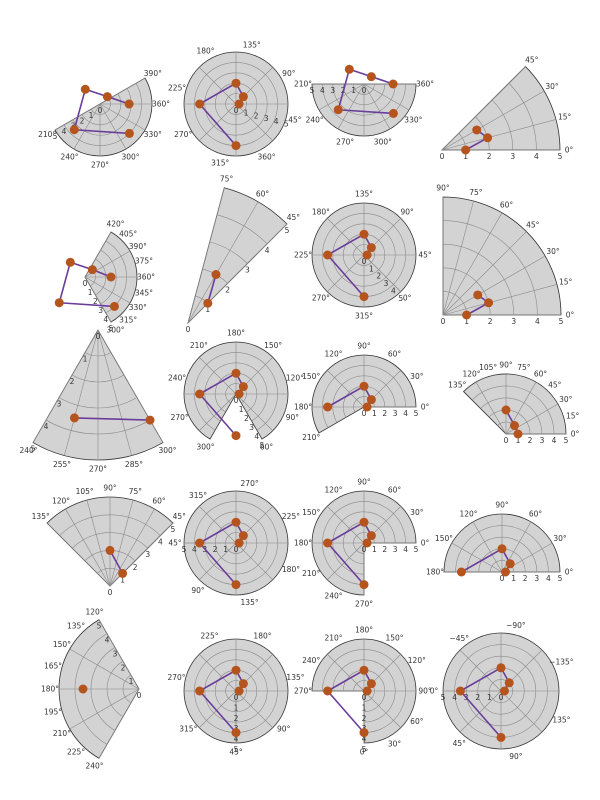  Describe the element at coordinates (459, 638) in the screenshot. I see `theta-tick-label: −45°` at that location.